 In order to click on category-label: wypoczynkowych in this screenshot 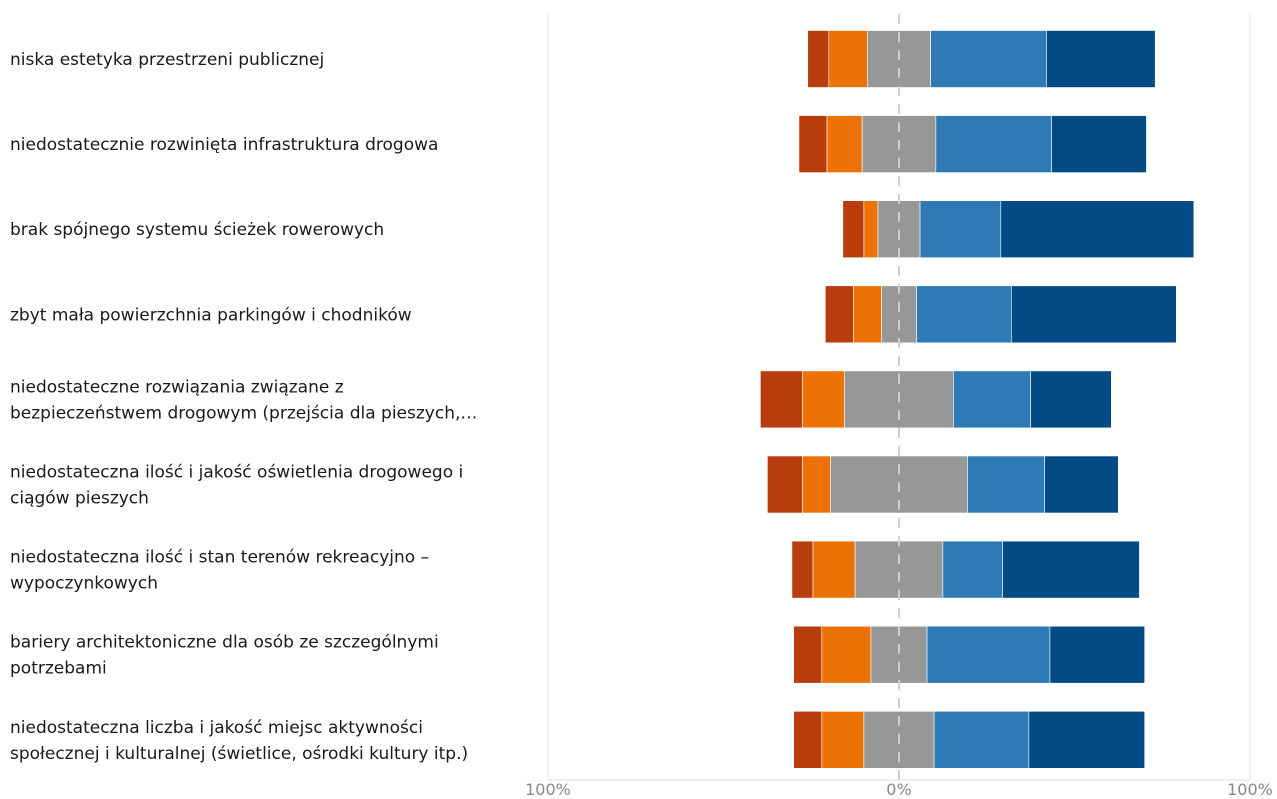, I will do `click(84, 584)`.